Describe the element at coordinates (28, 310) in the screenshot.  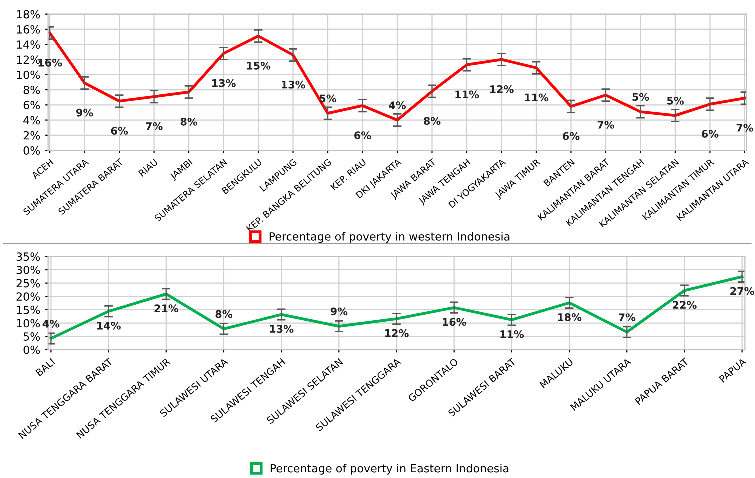
I see `y-tick-label: 15%` at that location.